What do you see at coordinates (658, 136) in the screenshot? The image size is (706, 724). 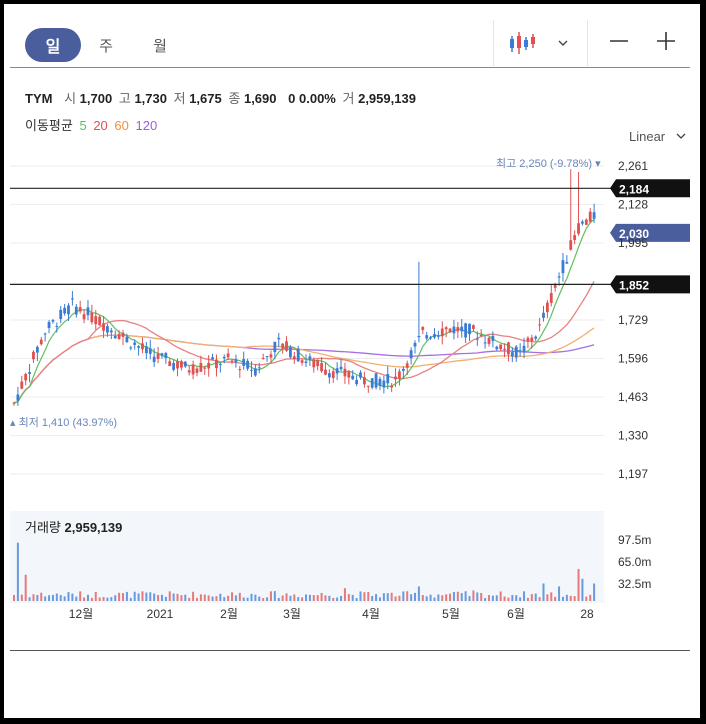 I see `scale-selector: Linear` at bounding box center [658, 136].